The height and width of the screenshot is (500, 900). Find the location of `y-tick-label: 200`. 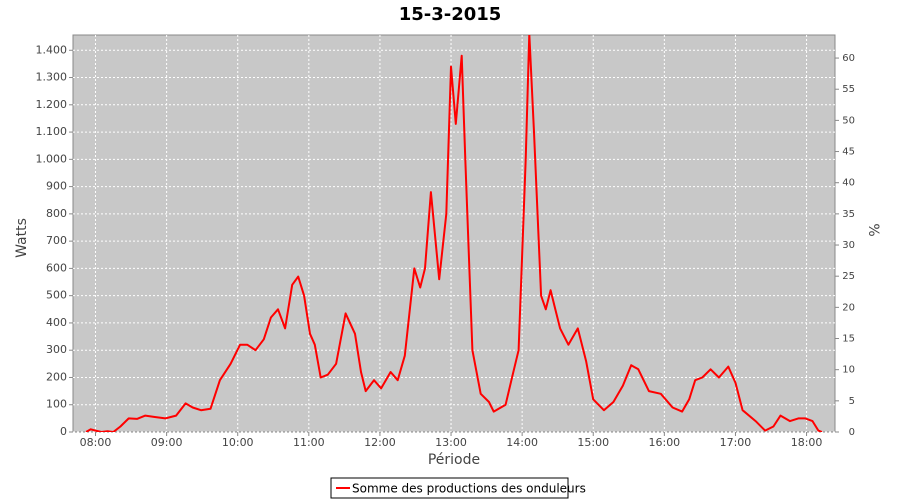

y-tick-label: 200 is located at coordinates (56, 376).